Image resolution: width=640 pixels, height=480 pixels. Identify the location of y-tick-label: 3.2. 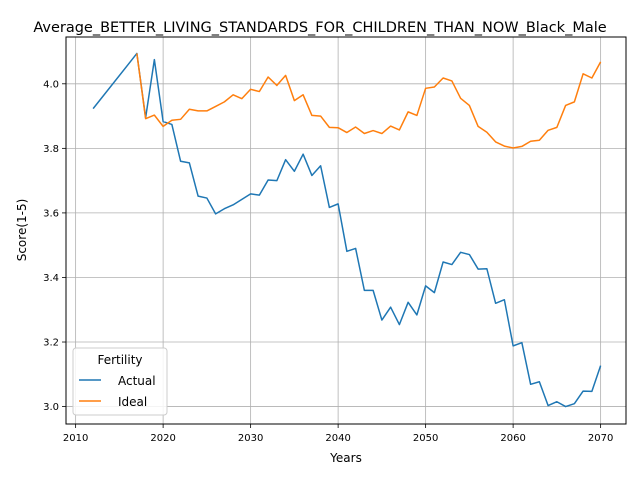
(51, 343).